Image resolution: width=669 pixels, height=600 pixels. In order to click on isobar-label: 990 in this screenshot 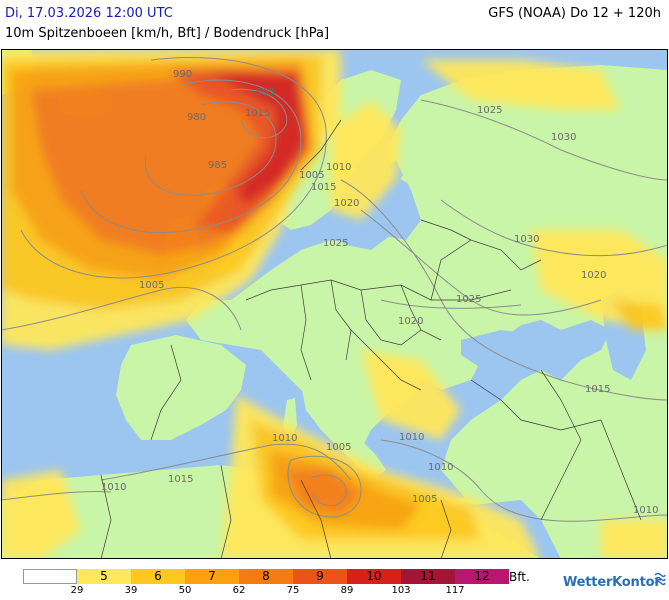, I will do `click(182, 74)`.